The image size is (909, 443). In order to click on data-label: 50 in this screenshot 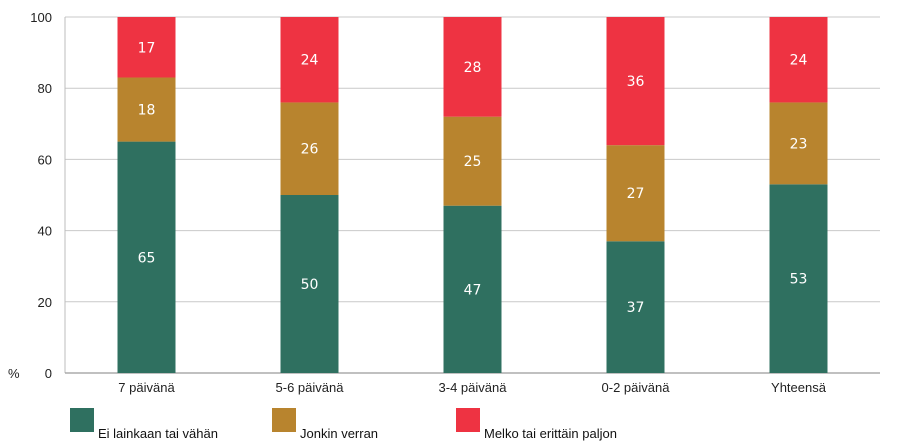, I will do `click(310, 285)`.